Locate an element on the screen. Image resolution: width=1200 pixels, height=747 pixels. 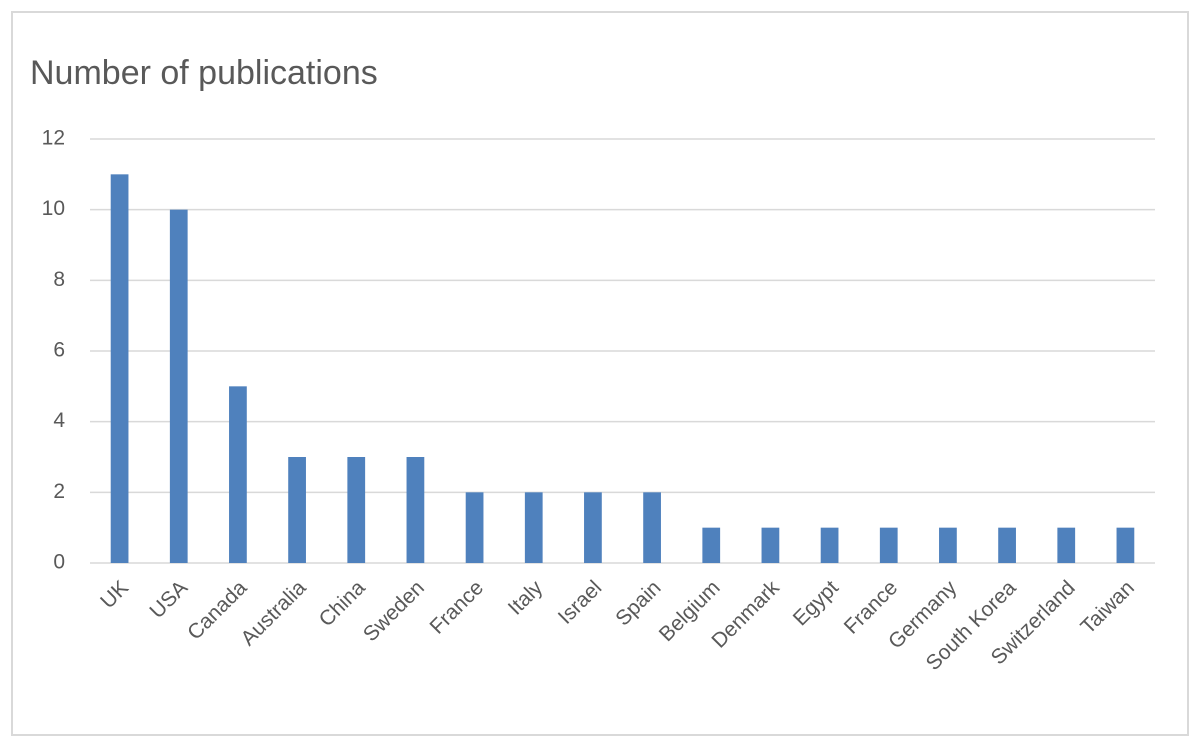
y-tick-label: 12 is located at coordinates (53, 138).